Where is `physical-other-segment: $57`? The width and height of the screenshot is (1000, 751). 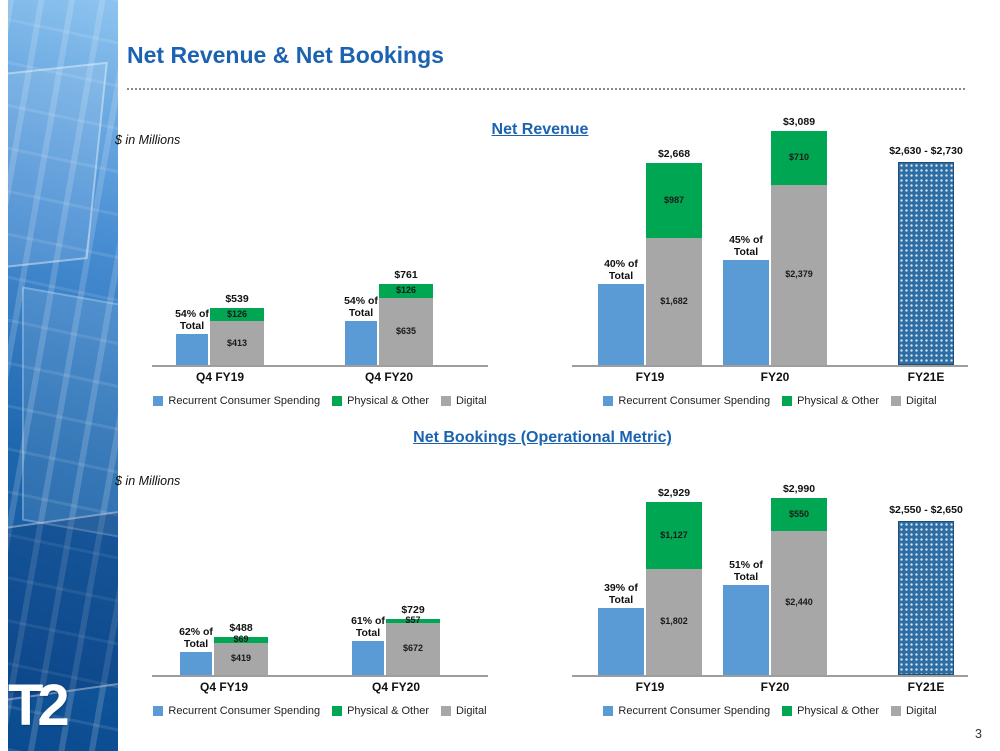 physical-other-segment: $57 is located at coordinates (413, 620).